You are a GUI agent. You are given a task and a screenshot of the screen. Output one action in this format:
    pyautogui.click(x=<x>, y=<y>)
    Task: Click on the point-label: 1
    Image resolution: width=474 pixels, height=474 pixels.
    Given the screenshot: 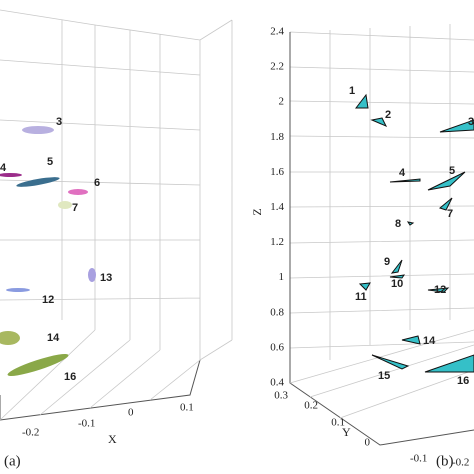 What is the action you would take?
    pyautogui.click(x=352, y=91)
    